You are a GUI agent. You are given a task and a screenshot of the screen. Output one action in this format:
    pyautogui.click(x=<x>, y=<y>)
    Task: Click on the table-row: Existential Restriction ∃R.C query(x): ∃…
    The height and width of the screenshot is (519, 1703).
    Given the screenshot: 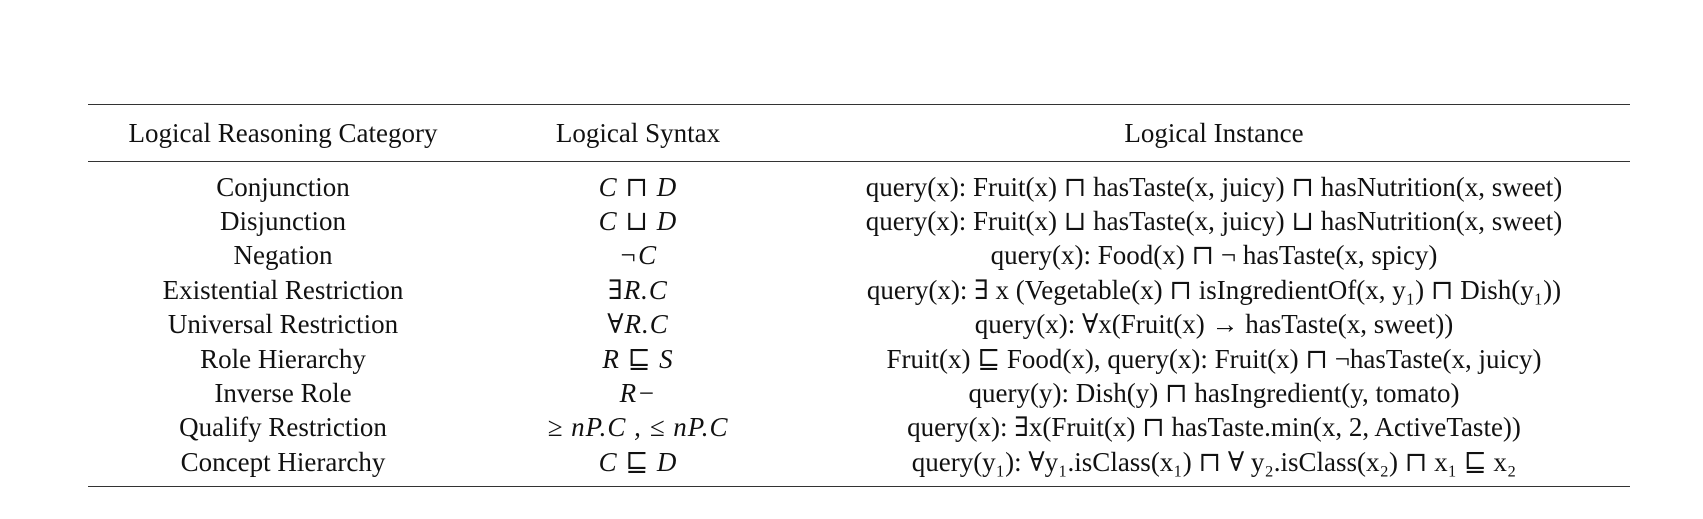 What is the action you would take?
    pyautogui.click(x=859, y=290)
    